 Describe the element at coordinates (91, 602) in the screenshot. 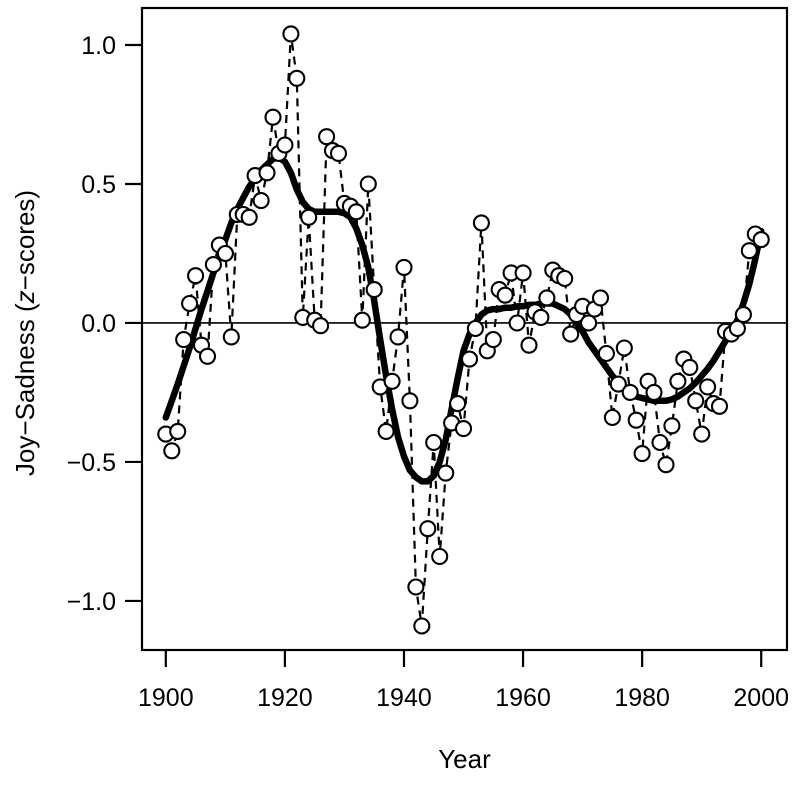

I see `y-tick-label: −1.0` at that location.